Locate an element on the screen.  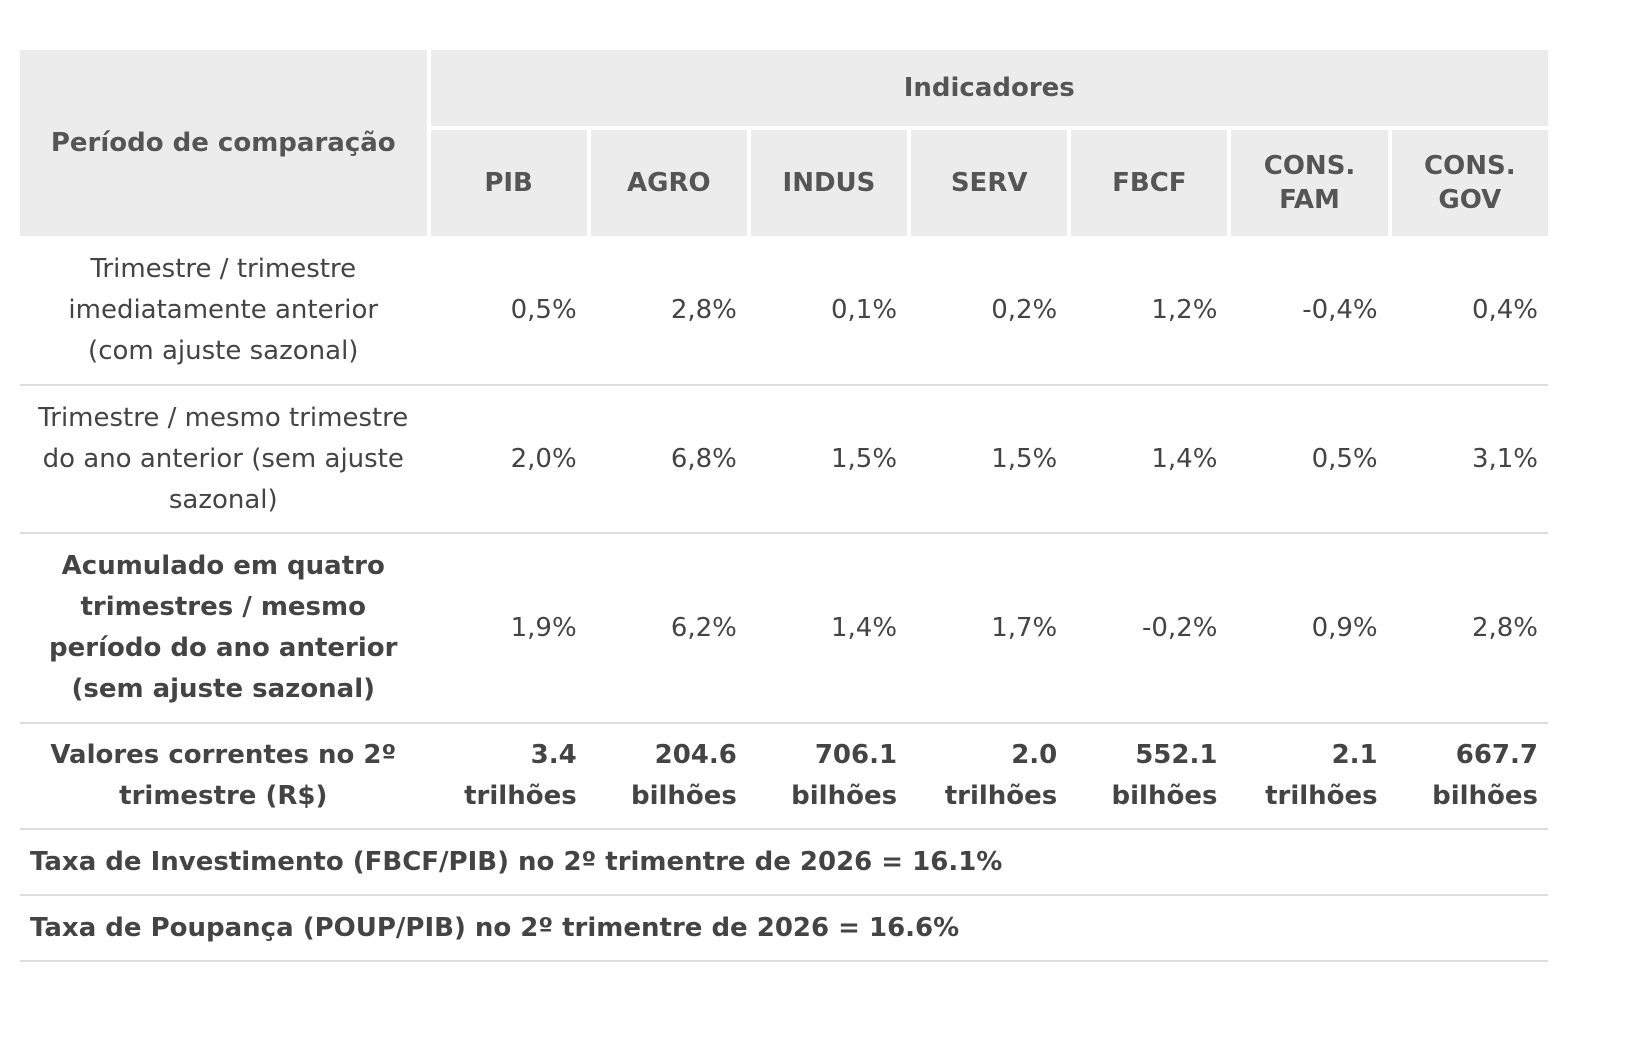
cell-indus: 1,4% is located at coordinates (827, 629).